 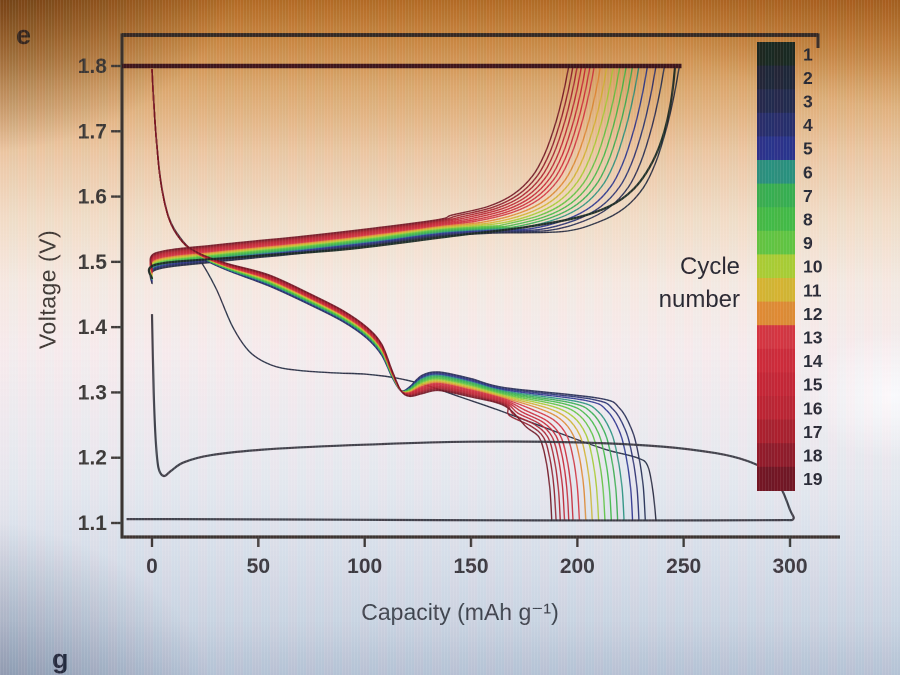 I want to click on y-tick-label: 1.8, so click(x=93, y=66).